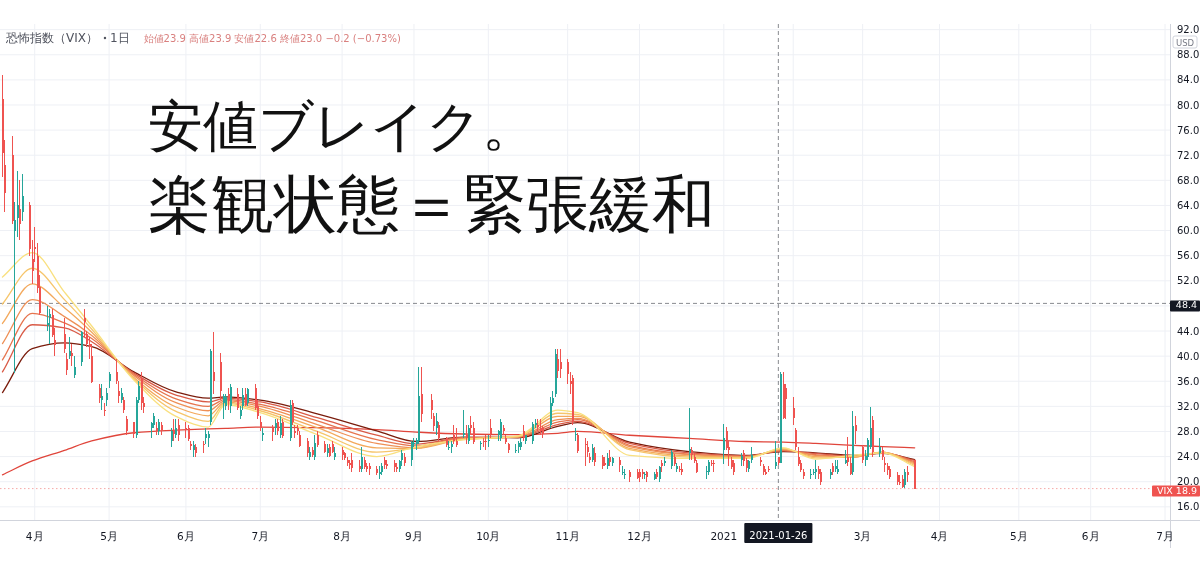 The height and width of the screenshot is (575, 1200). I want to click on annotation: 安値ブレイク。, so click(342, 126).